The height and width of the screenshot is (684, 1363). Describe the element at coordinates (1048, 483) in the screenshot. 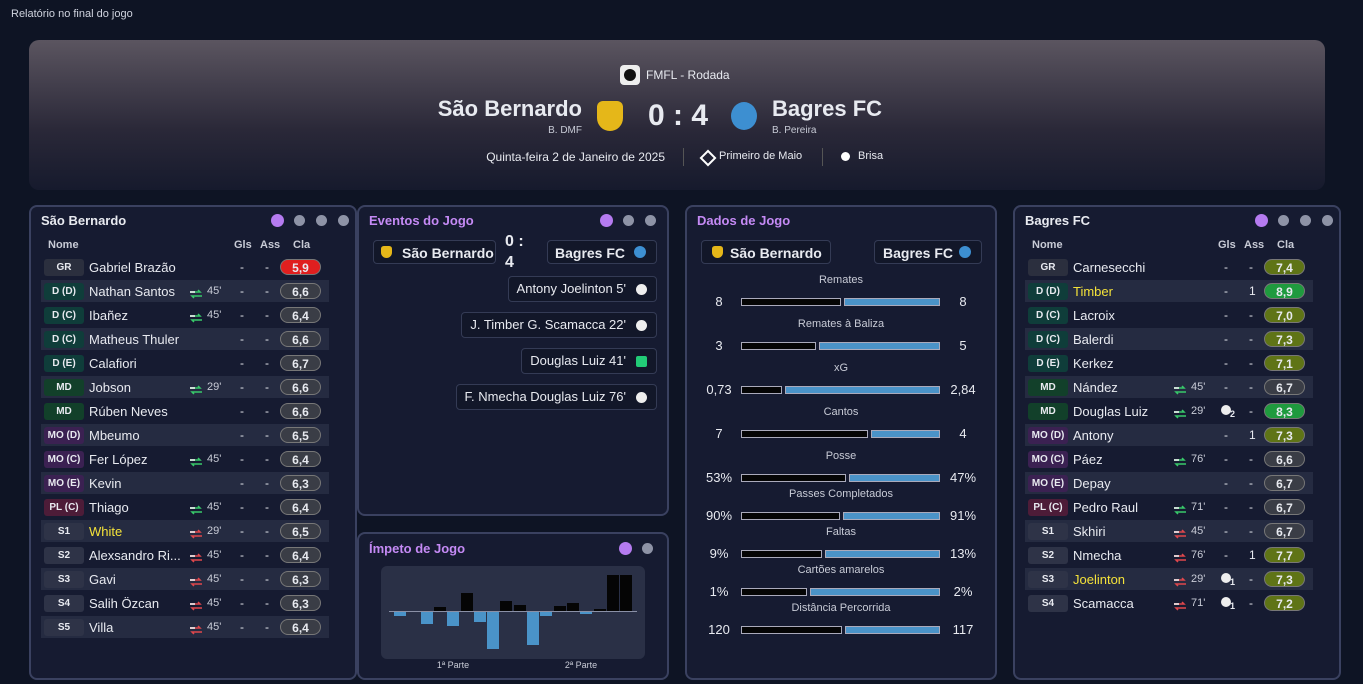

I see `position-badge: MO (E)` at that location.